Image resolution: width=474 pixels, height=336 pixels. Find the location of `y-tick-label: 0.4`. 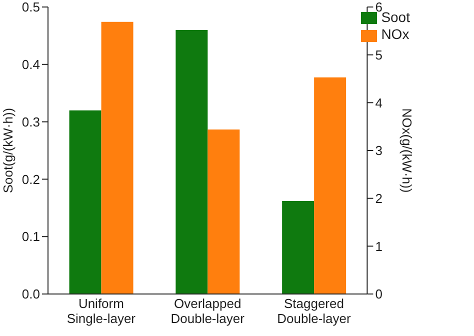

y-tick-label: 0.4 is located at coordinates (31, 64).